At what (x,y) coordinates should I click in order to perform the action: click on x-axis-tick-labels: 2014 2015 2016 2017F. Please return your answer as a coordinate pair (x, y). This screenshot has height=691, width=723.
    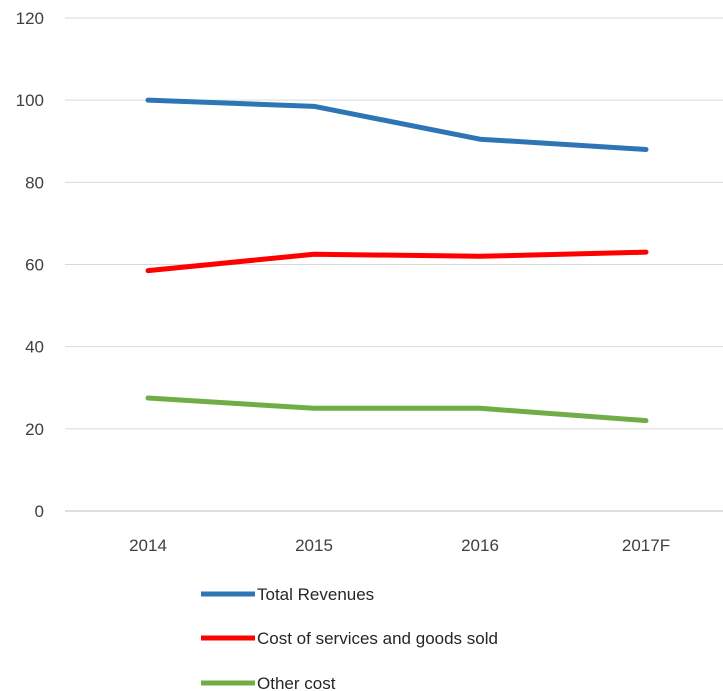
    Looking at the image, I should click on (399, 545).